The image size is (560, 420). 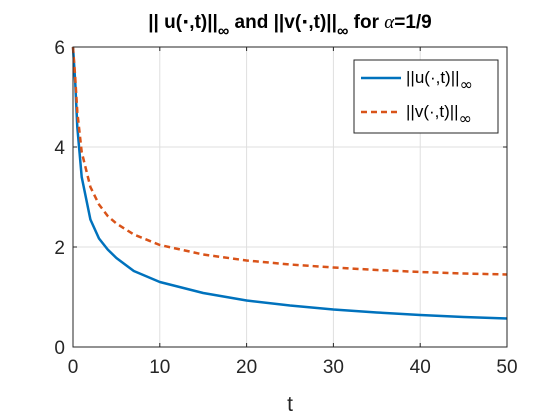 I want to click on x-axis-label: t, so click(x=290, y=404).